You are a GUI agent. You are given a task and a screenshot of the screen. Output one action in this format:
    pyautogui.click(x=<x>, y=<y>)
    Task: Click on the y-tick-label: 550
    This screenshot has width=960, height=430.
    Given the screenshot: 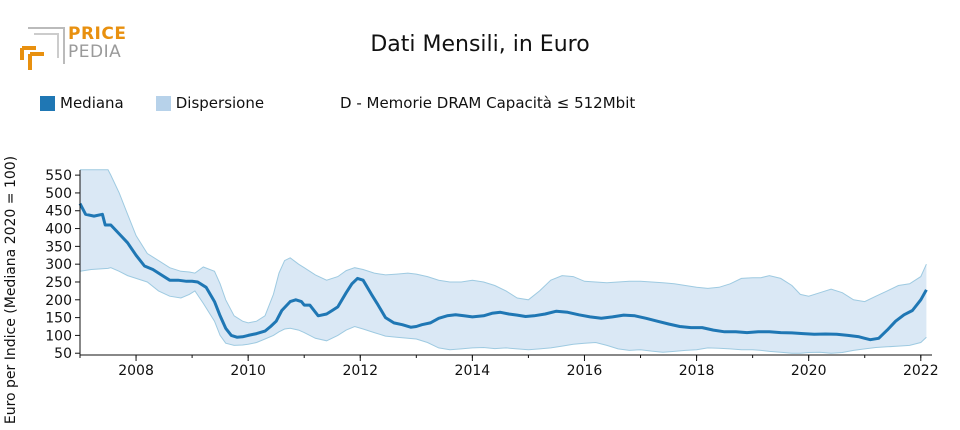 What is the action you would take?
    pyautogui.click(x=58, y=176)
    